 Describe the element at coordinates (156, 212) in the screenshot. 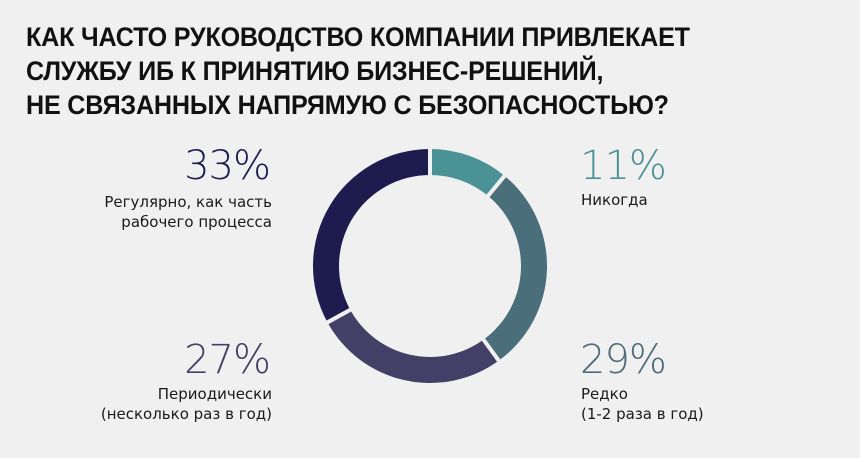

I see `label-regularly: Регулярно, как часть рабочего процесса` at that location.